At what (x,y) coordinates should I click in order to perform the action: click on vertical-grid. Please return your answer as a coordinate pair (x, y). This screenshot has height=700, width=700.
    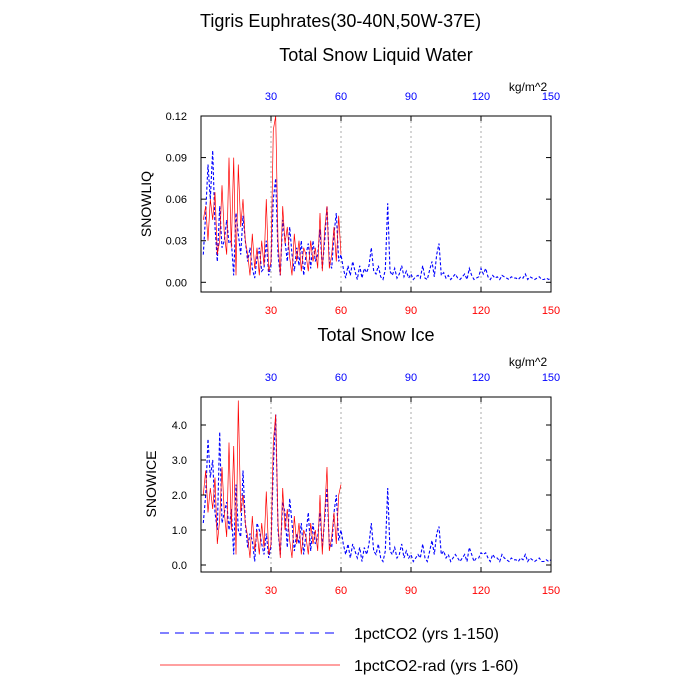
    Looking at the image, I should click on (376, 204).